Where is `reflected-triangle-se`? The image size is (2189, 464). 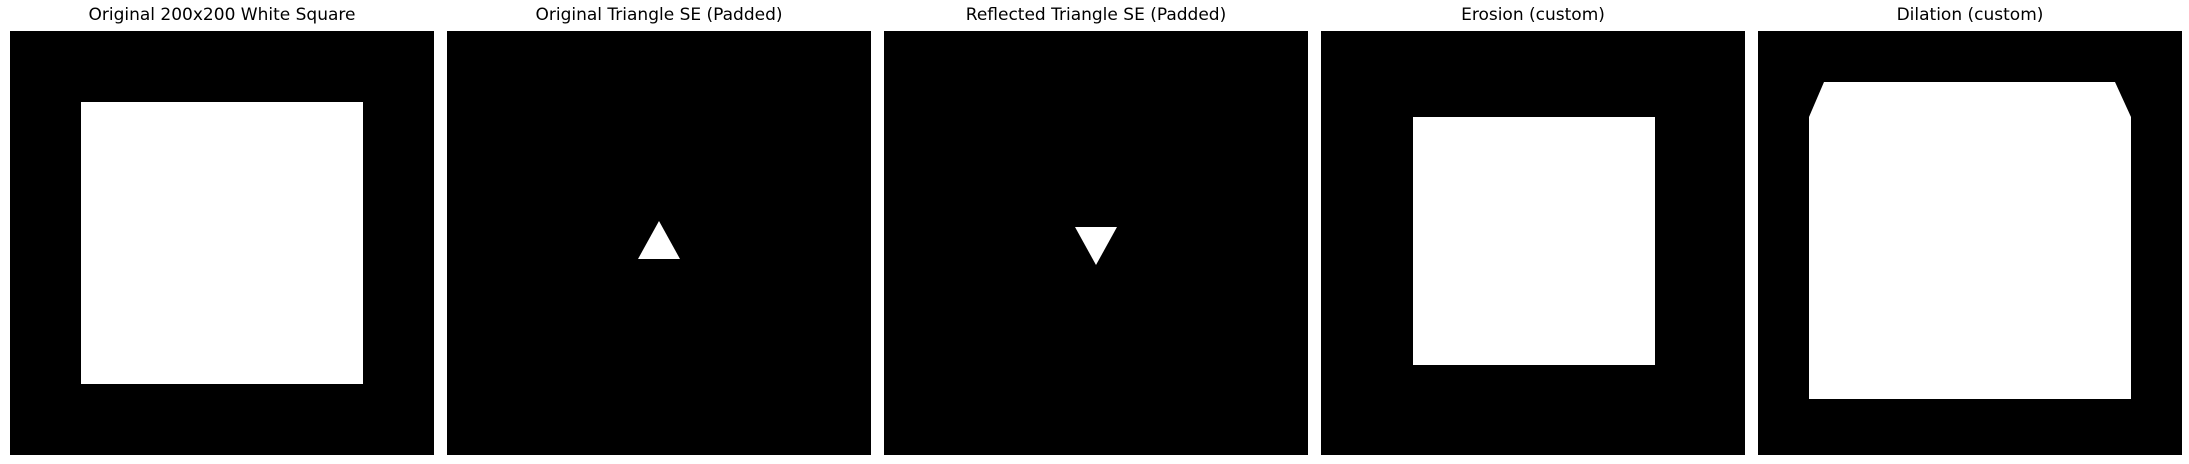 reflected-triangle-se is located at coordinates (1096, 246).